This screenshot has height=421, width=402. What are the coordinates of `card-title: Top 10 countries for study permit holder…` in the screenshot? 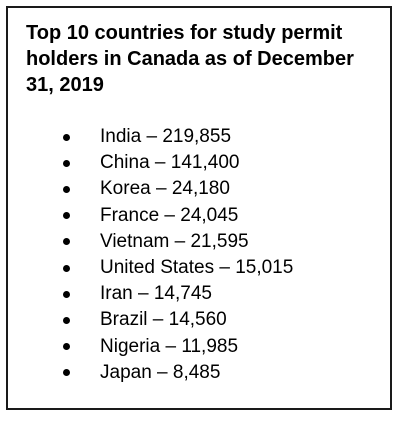 It's located at (190, 59).